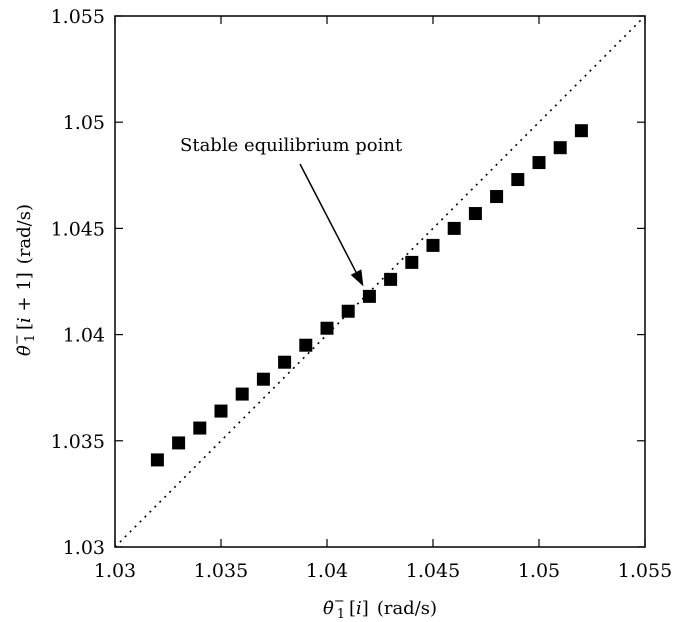  I want to click on y-tick-label: 1.03, so click(84, 548).